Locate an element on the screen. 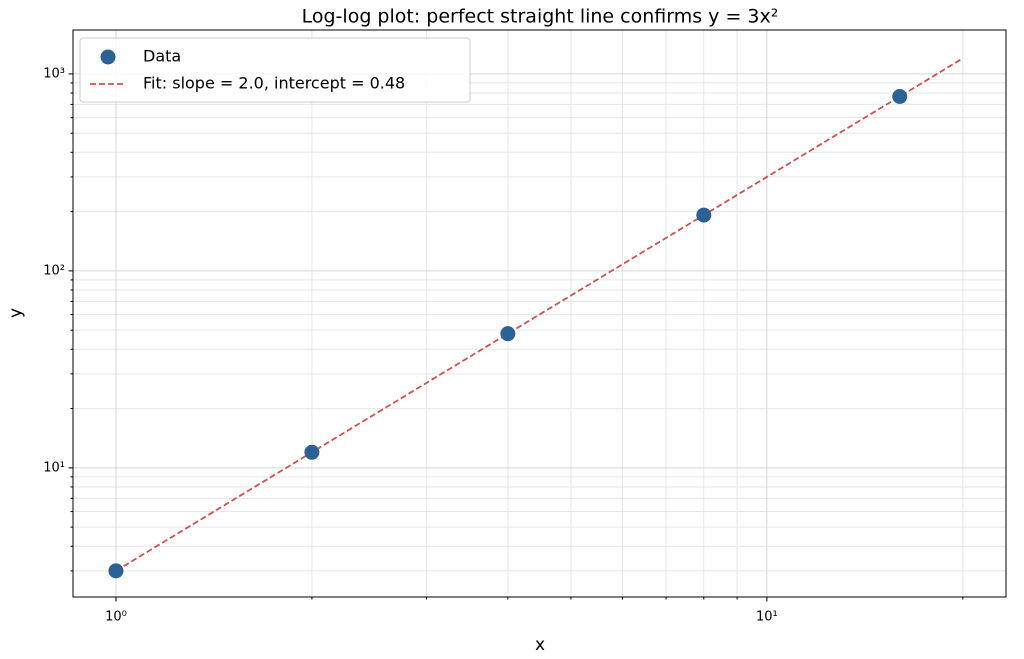  legend-box is located at coordinates (275, 70).